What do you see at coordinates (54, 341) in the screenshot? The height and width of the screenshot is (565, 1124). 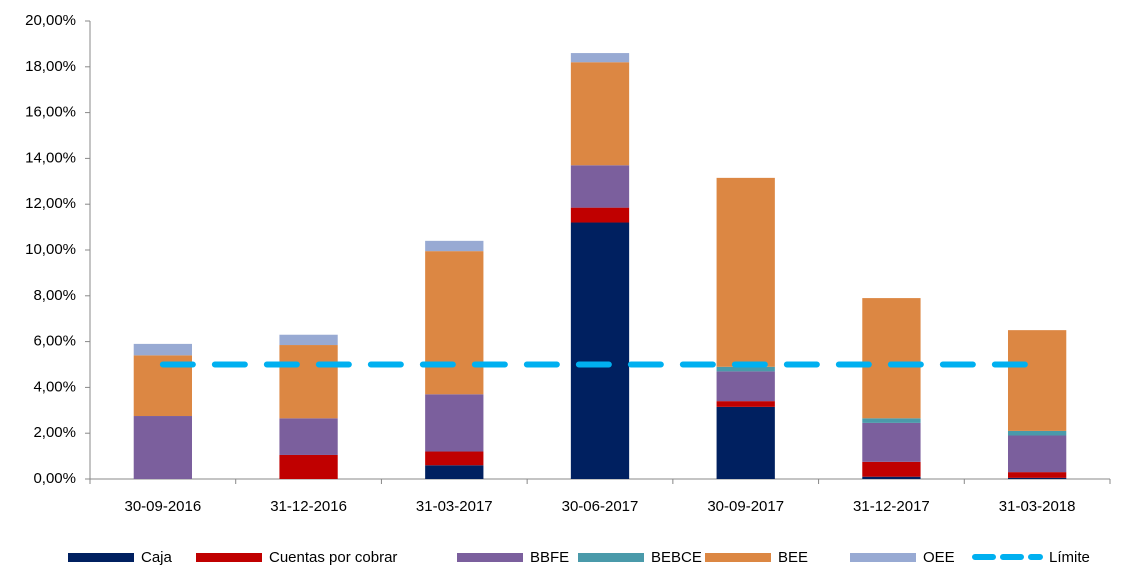 I see `y-tick-label: 6,00%` at bounding box center [54, 341].